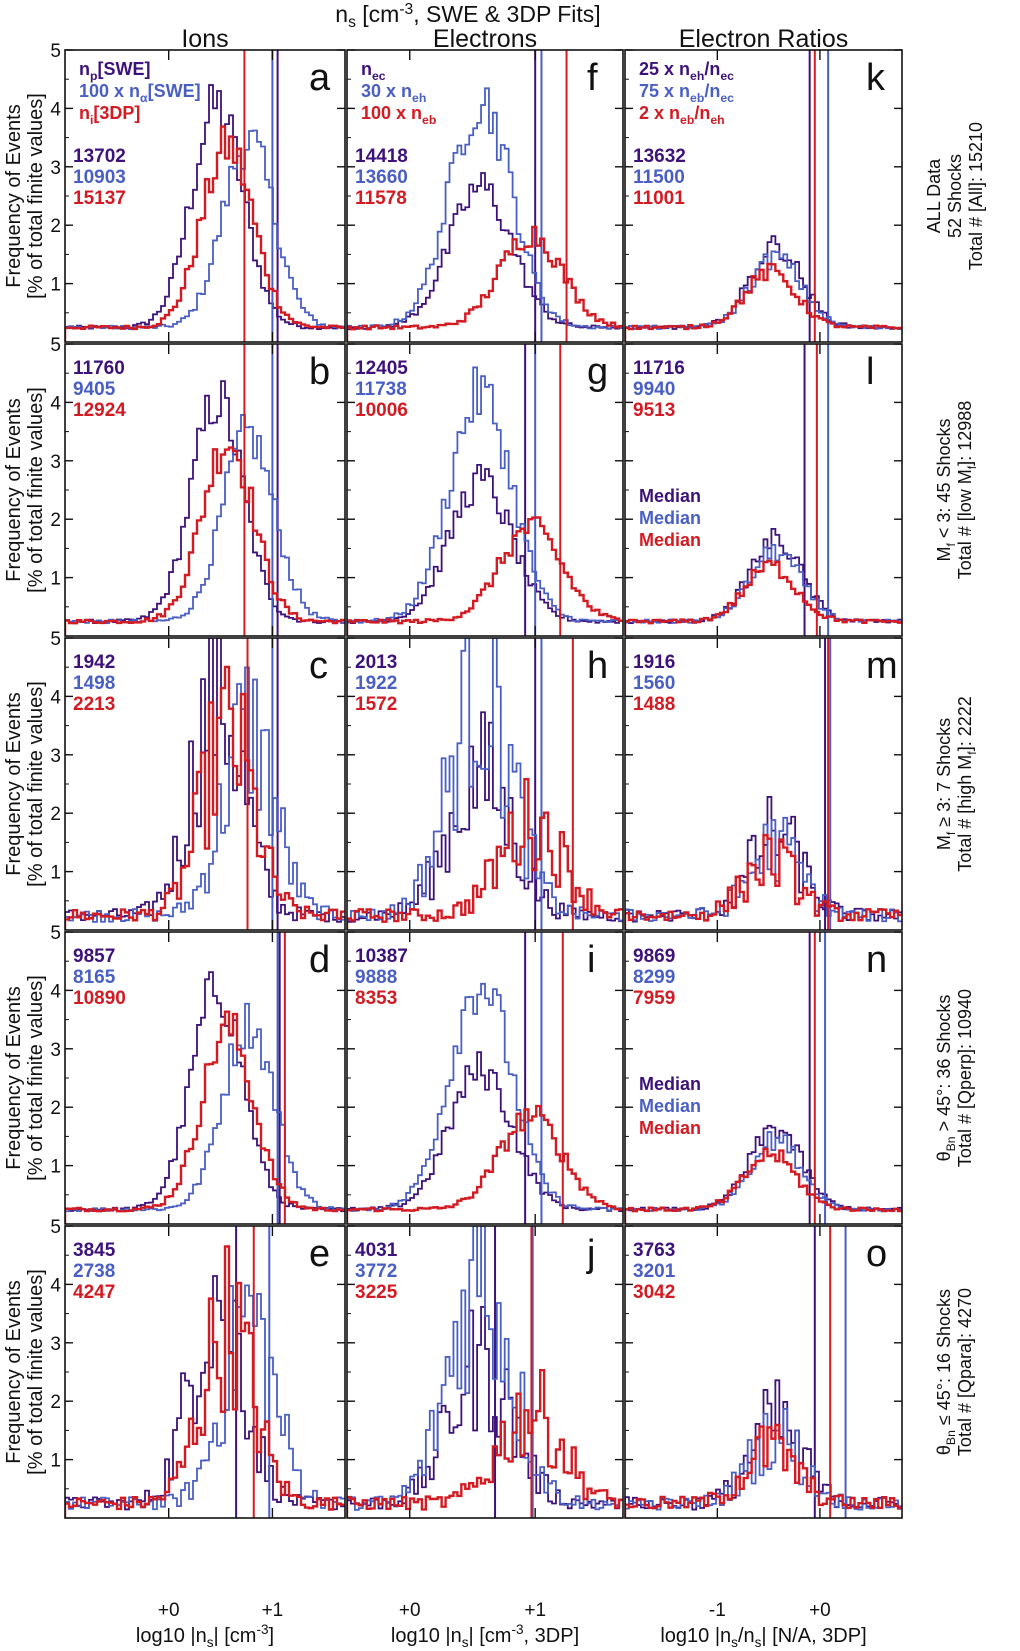  Describe the element at coordinates (381, 389) in the screenshot. I see `count-label: 11738` at that location.